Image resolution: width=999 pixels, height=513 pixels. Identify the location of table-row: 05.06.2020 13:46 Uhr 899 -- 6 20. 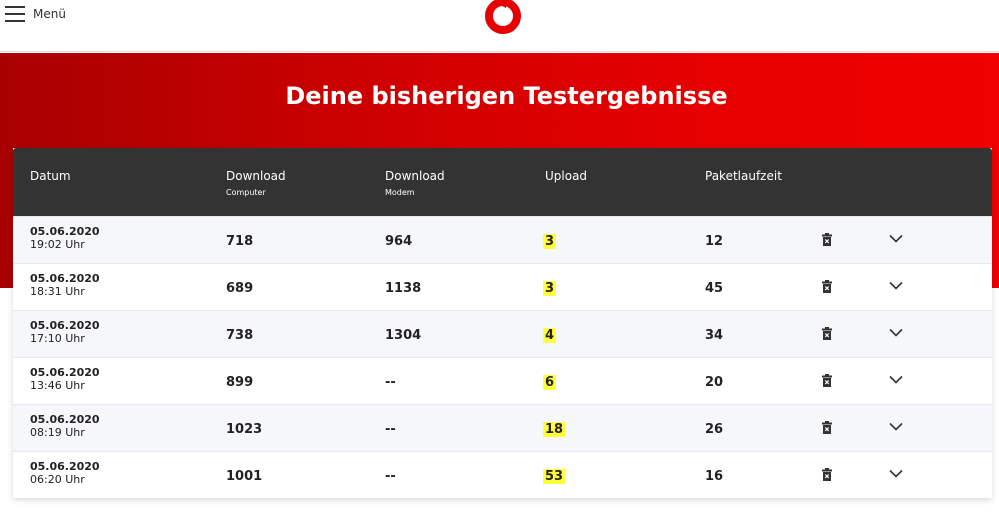
(502, 380).